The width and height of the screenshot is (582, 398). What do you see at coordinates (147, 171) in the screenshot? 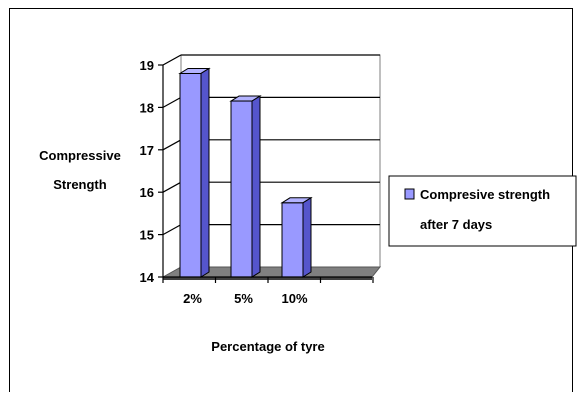
I see `y-tick-labels: 14 15 16 17 18 19` at bounding box center [147, 171].